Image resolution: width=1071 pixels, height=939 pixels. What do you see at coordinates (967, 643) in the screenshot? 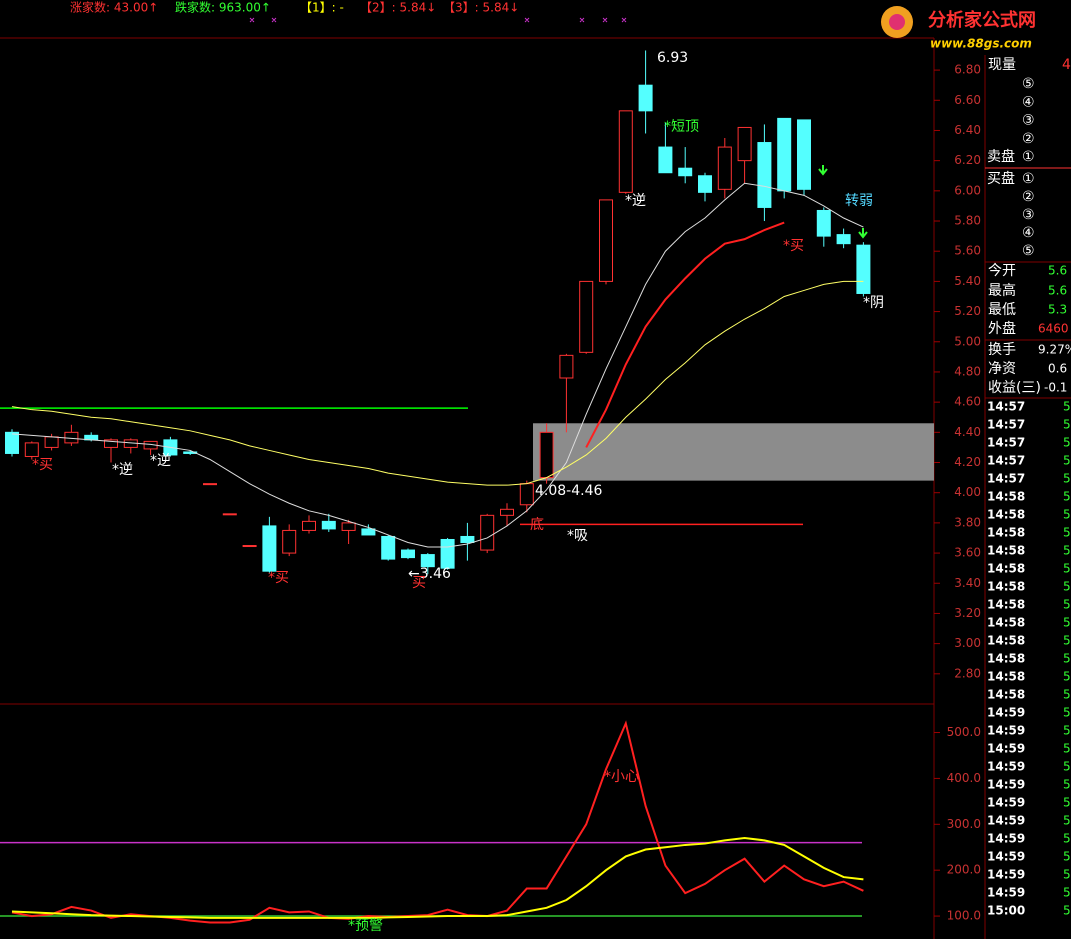
I see `y-tick-label: 3.00` at bounding box center [967, 643].